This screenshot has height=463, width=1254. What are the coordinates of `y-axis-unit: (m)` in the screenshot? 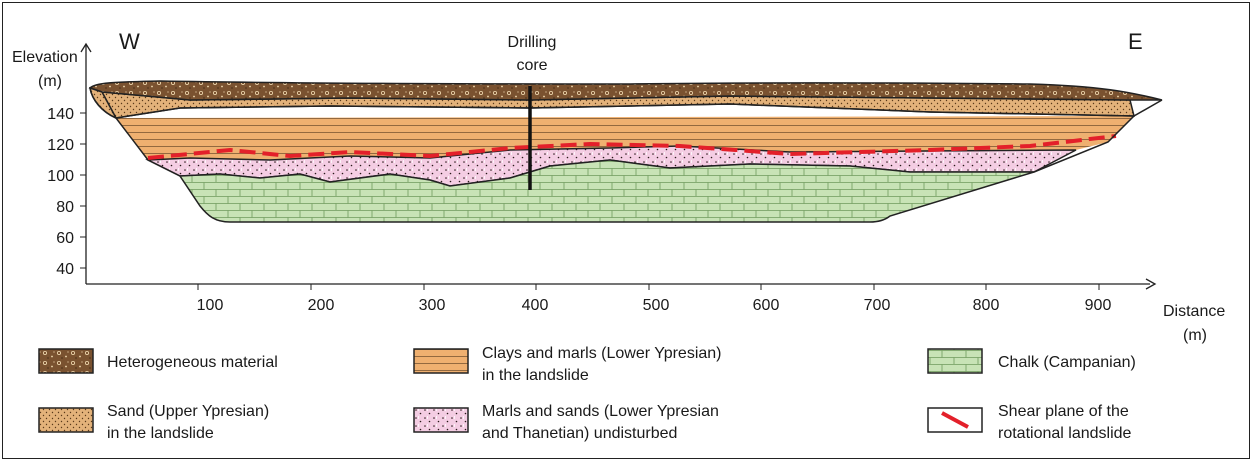 It's located at (50, 81).